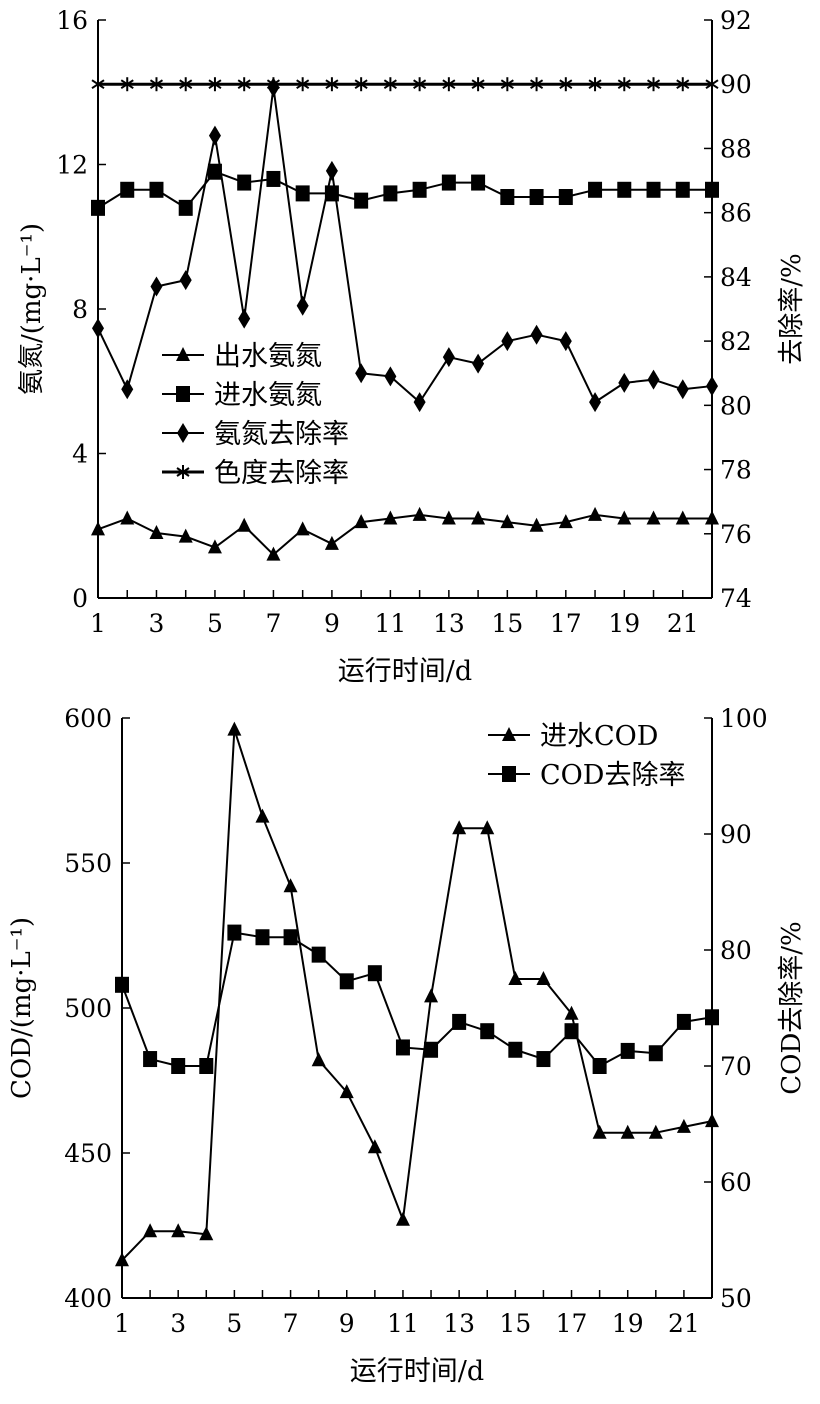 The height and width of the screenshot is (1404, 820). I want to click on legend-item: 氨氮去除率, so click(255, 434).